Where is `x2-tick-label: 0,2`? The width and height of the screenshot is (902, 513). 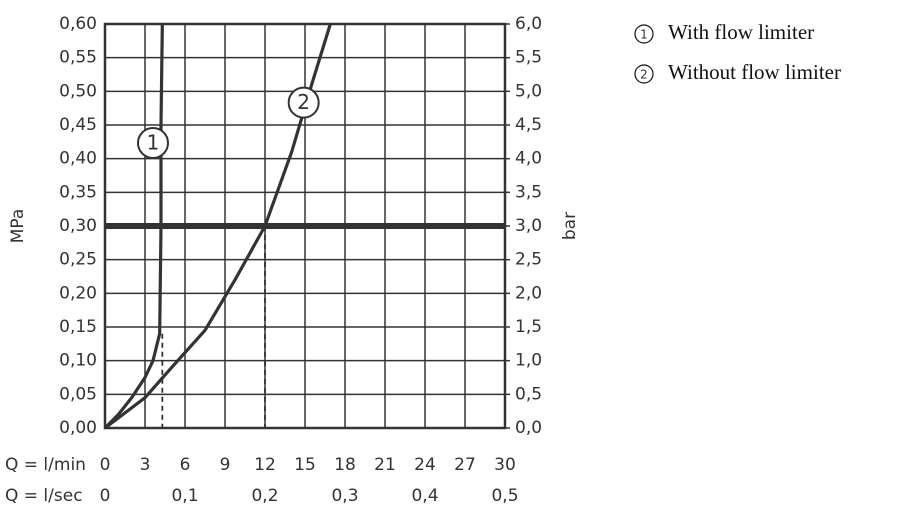
x2-tick-label: 0,2 is located at coordinates (264, 496).